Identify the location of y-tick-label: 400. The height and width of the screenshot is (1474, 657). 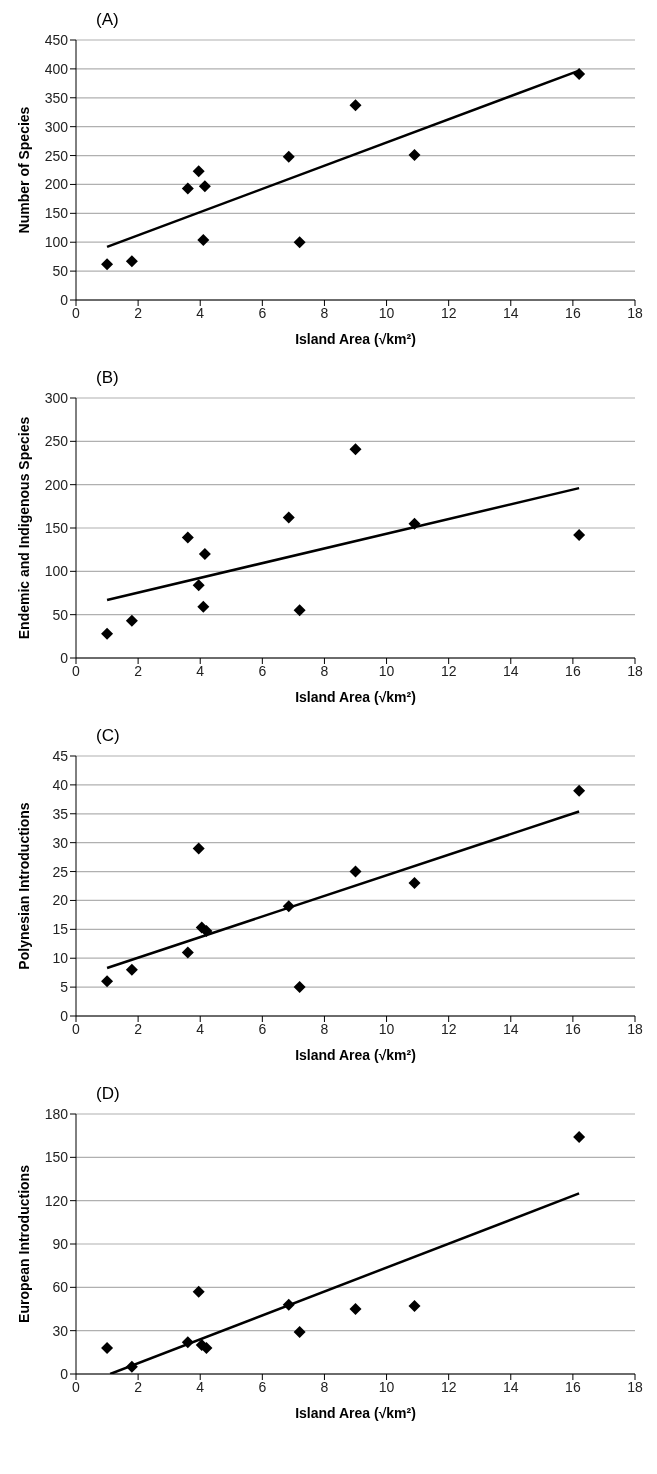
(56, 68).